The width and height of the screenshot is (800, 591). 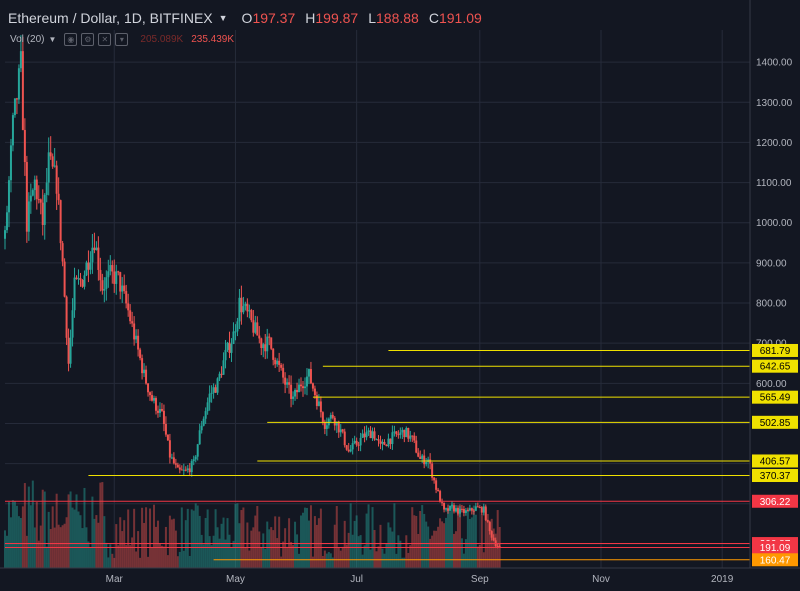 What do you see at coordinates (775, 547) in the screenshot?
I see `level-price-label: 191.09` at bounding box center [775, 547].